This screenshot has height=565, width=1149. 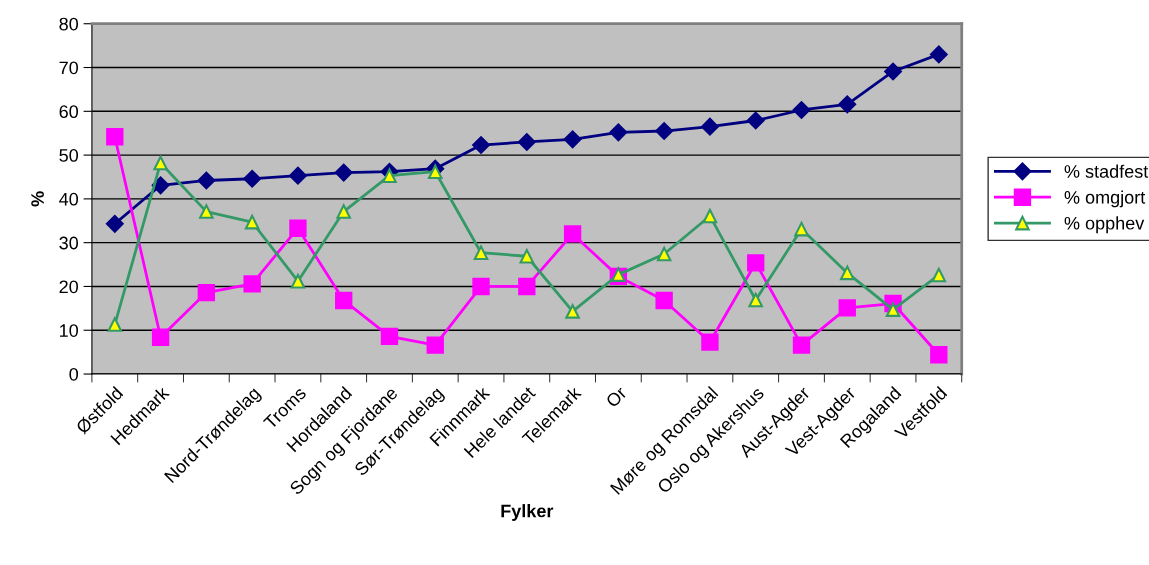 What do you see at coordinates (616, 397) in the screenshot?
I see `x-tick-label: Or` at bounding box center [616, 397].